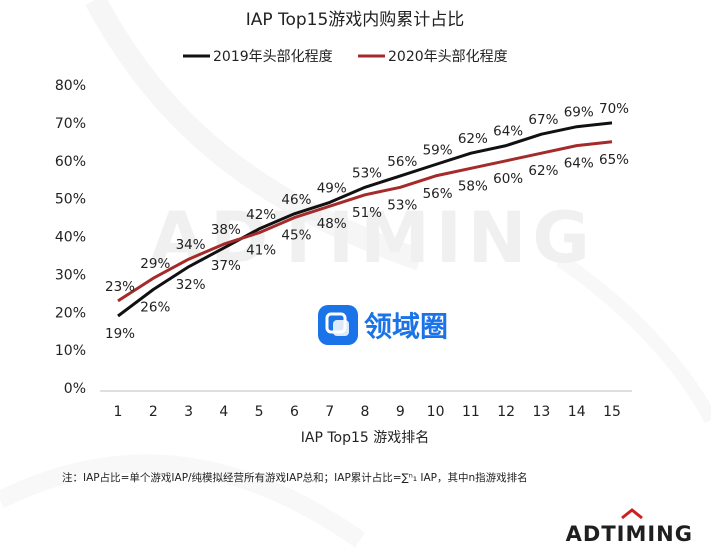  What do you see at coordinates (332, 224) in the screenshot?
I see `data-label: 48%` at bounding box center [332, 224].